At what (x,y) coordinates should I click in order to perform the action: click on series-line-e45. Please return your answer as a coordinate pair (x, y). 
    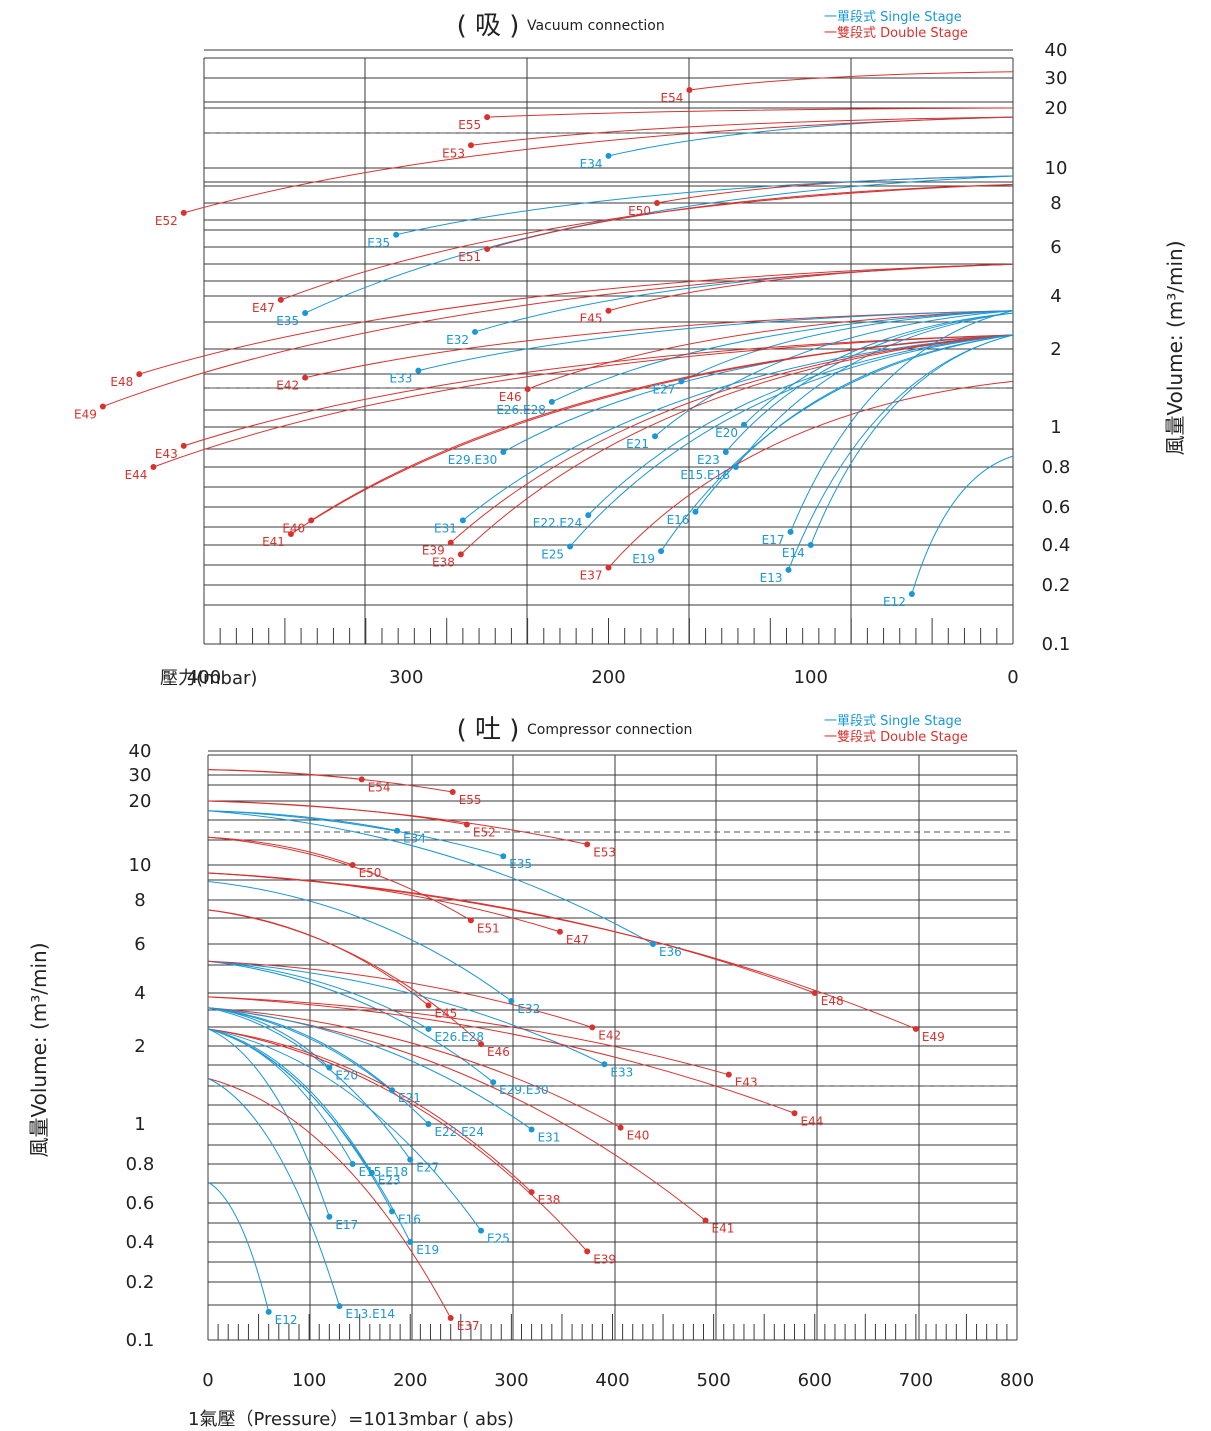
    Looking at the image, I should click on (318, 957).